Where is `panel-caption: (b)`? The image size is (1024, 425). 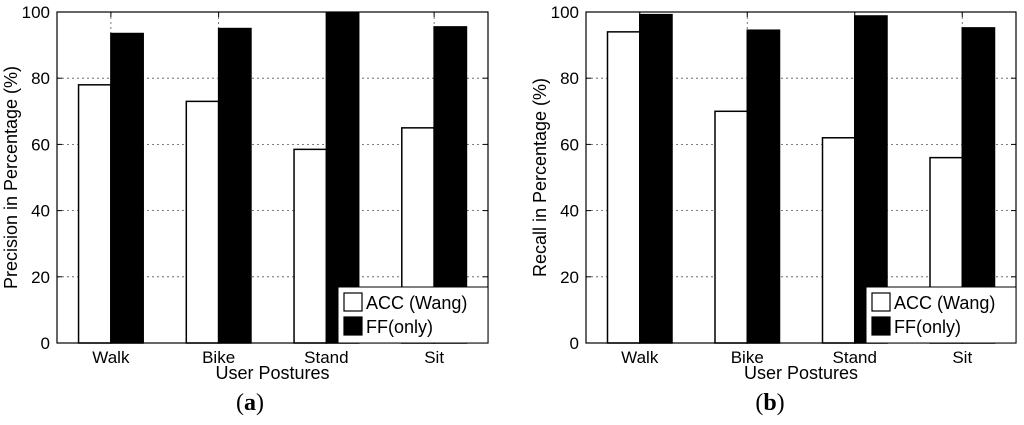 panel-caption: (b) is located at coordinates (769, 403).